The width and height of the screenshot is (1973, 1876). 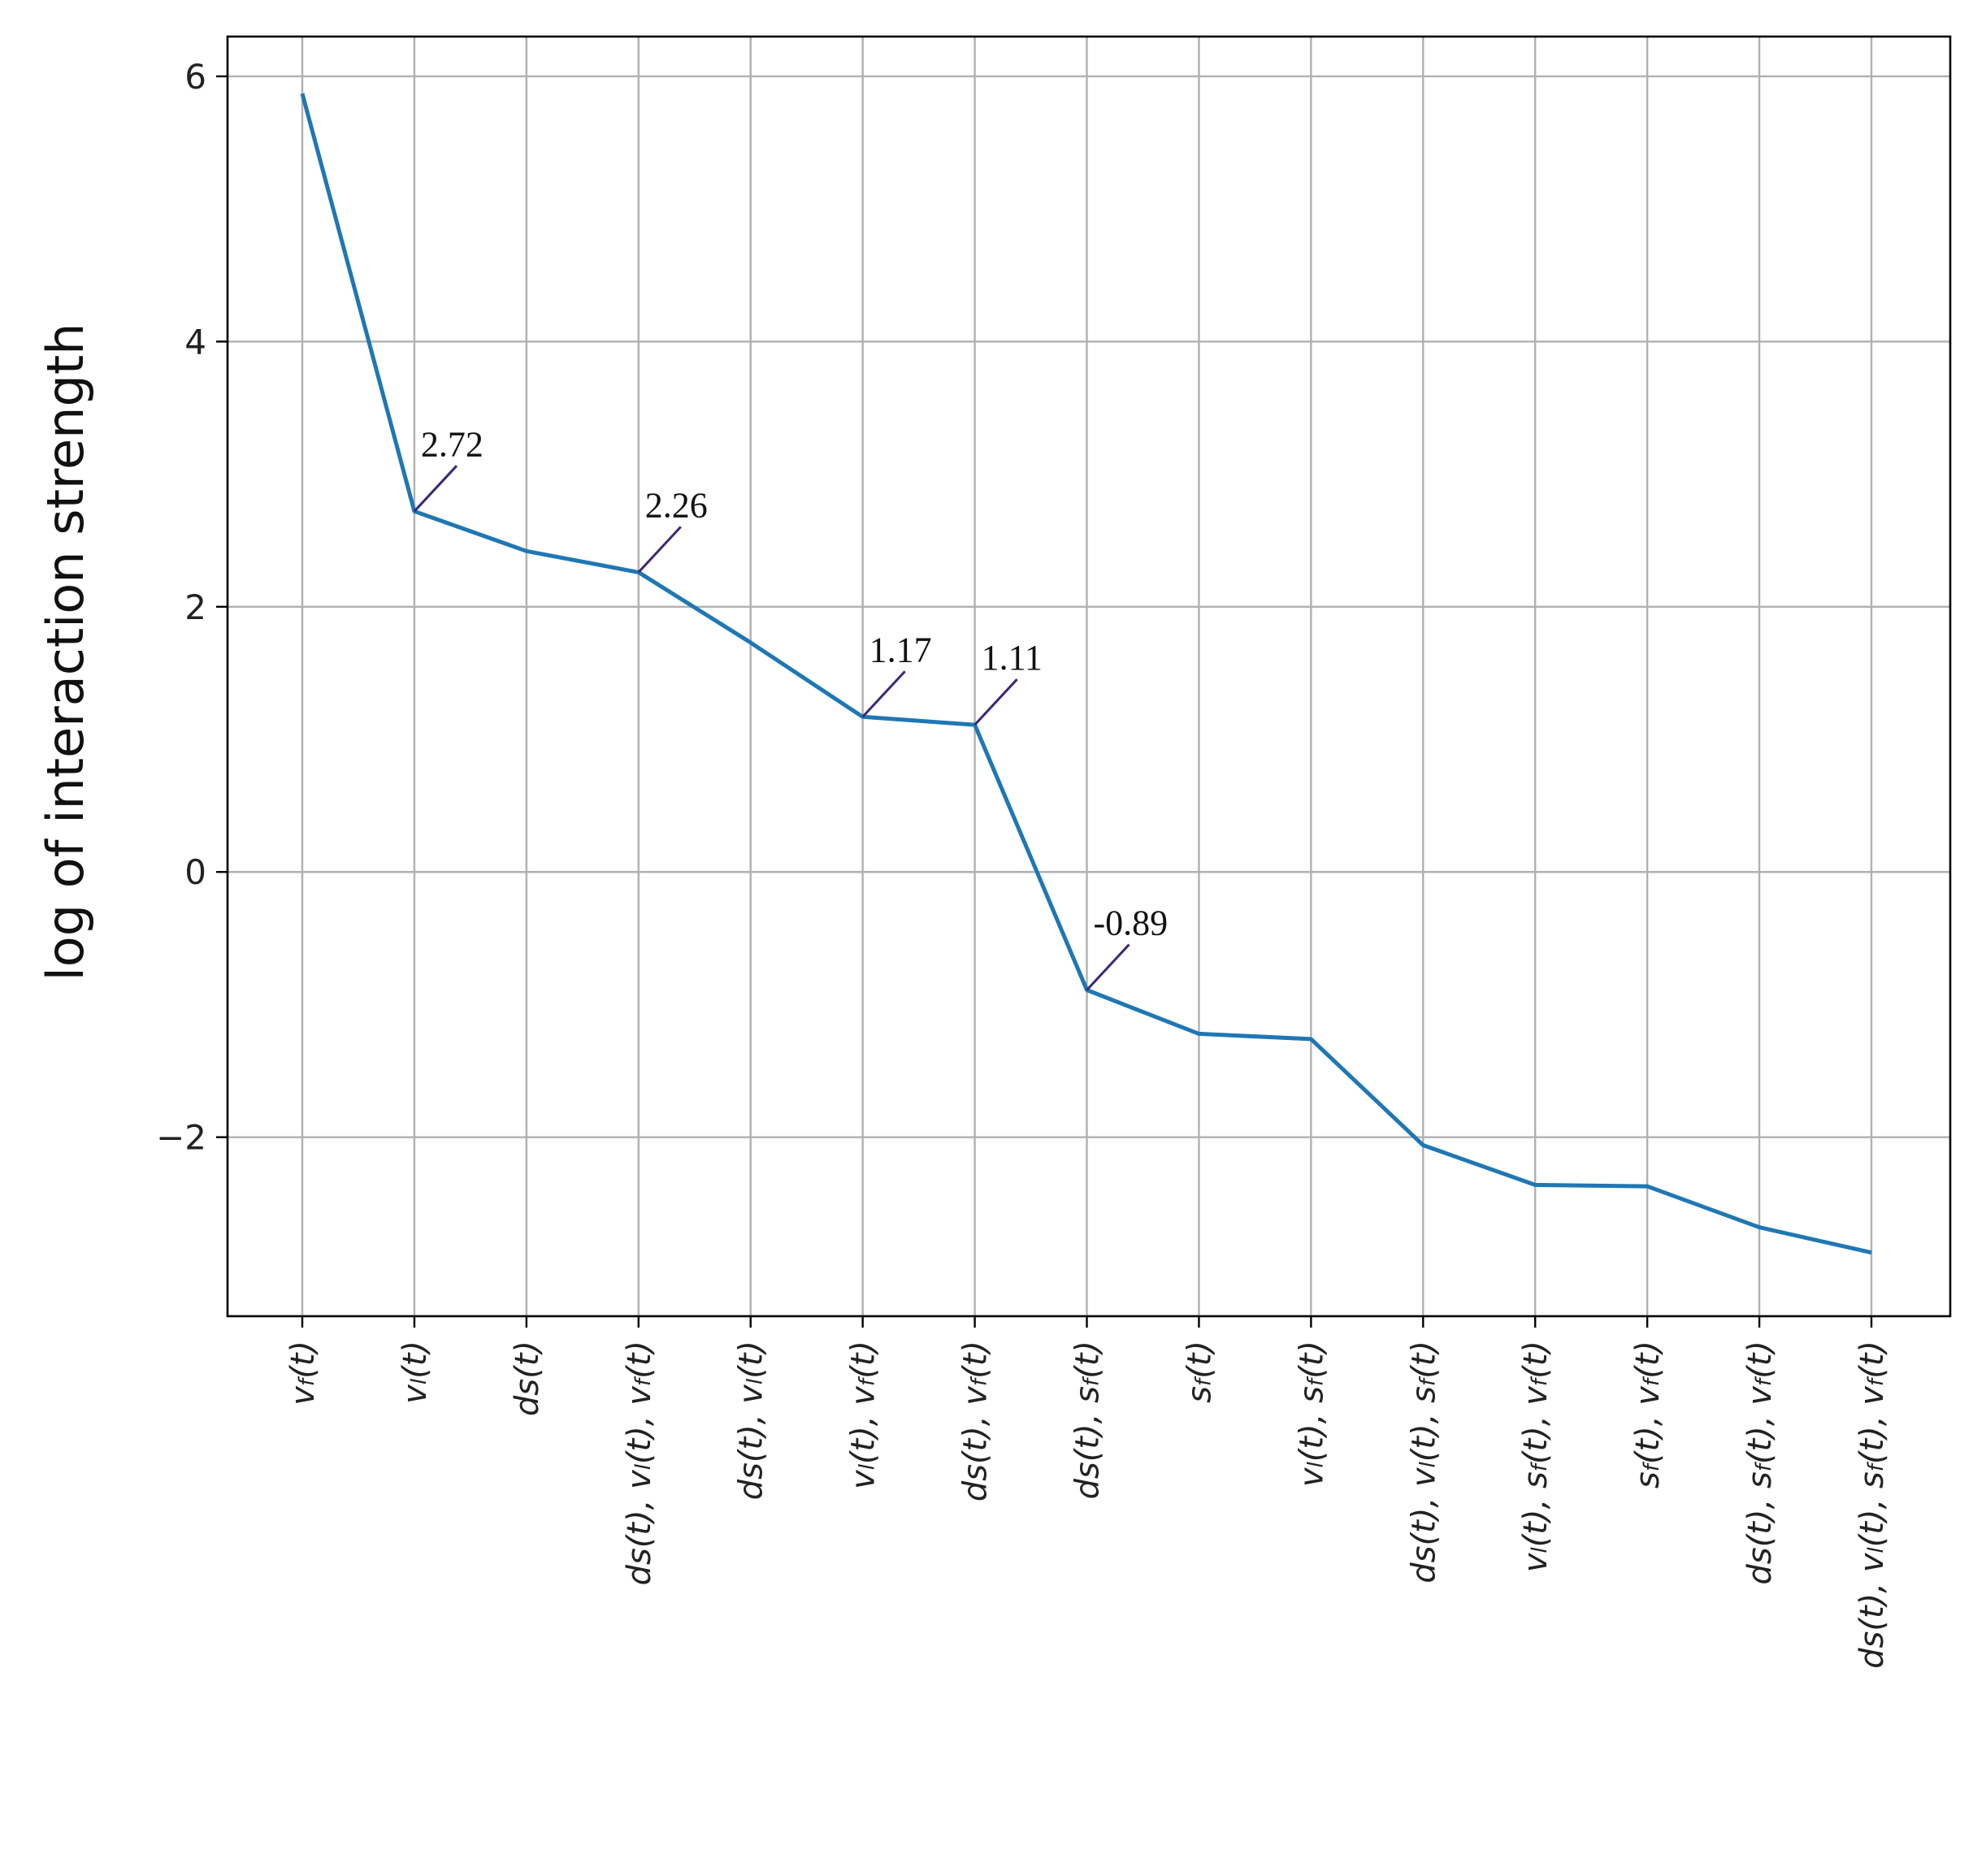 I want to click on x-tick-label: ds(t), sf(t), so click(x=1088, y=1420).